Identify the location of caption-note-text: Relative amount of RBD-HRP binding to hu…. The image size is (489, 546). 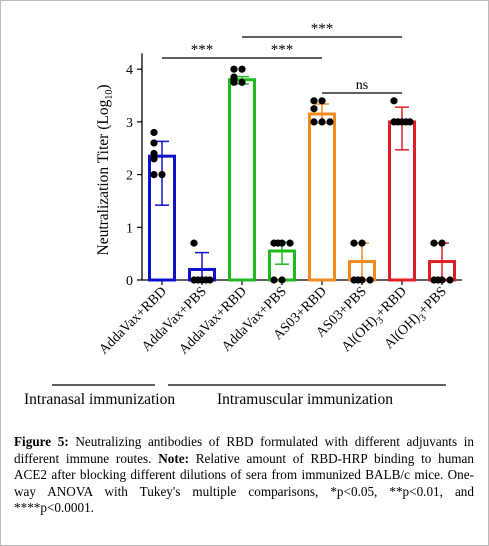
(244, 483).